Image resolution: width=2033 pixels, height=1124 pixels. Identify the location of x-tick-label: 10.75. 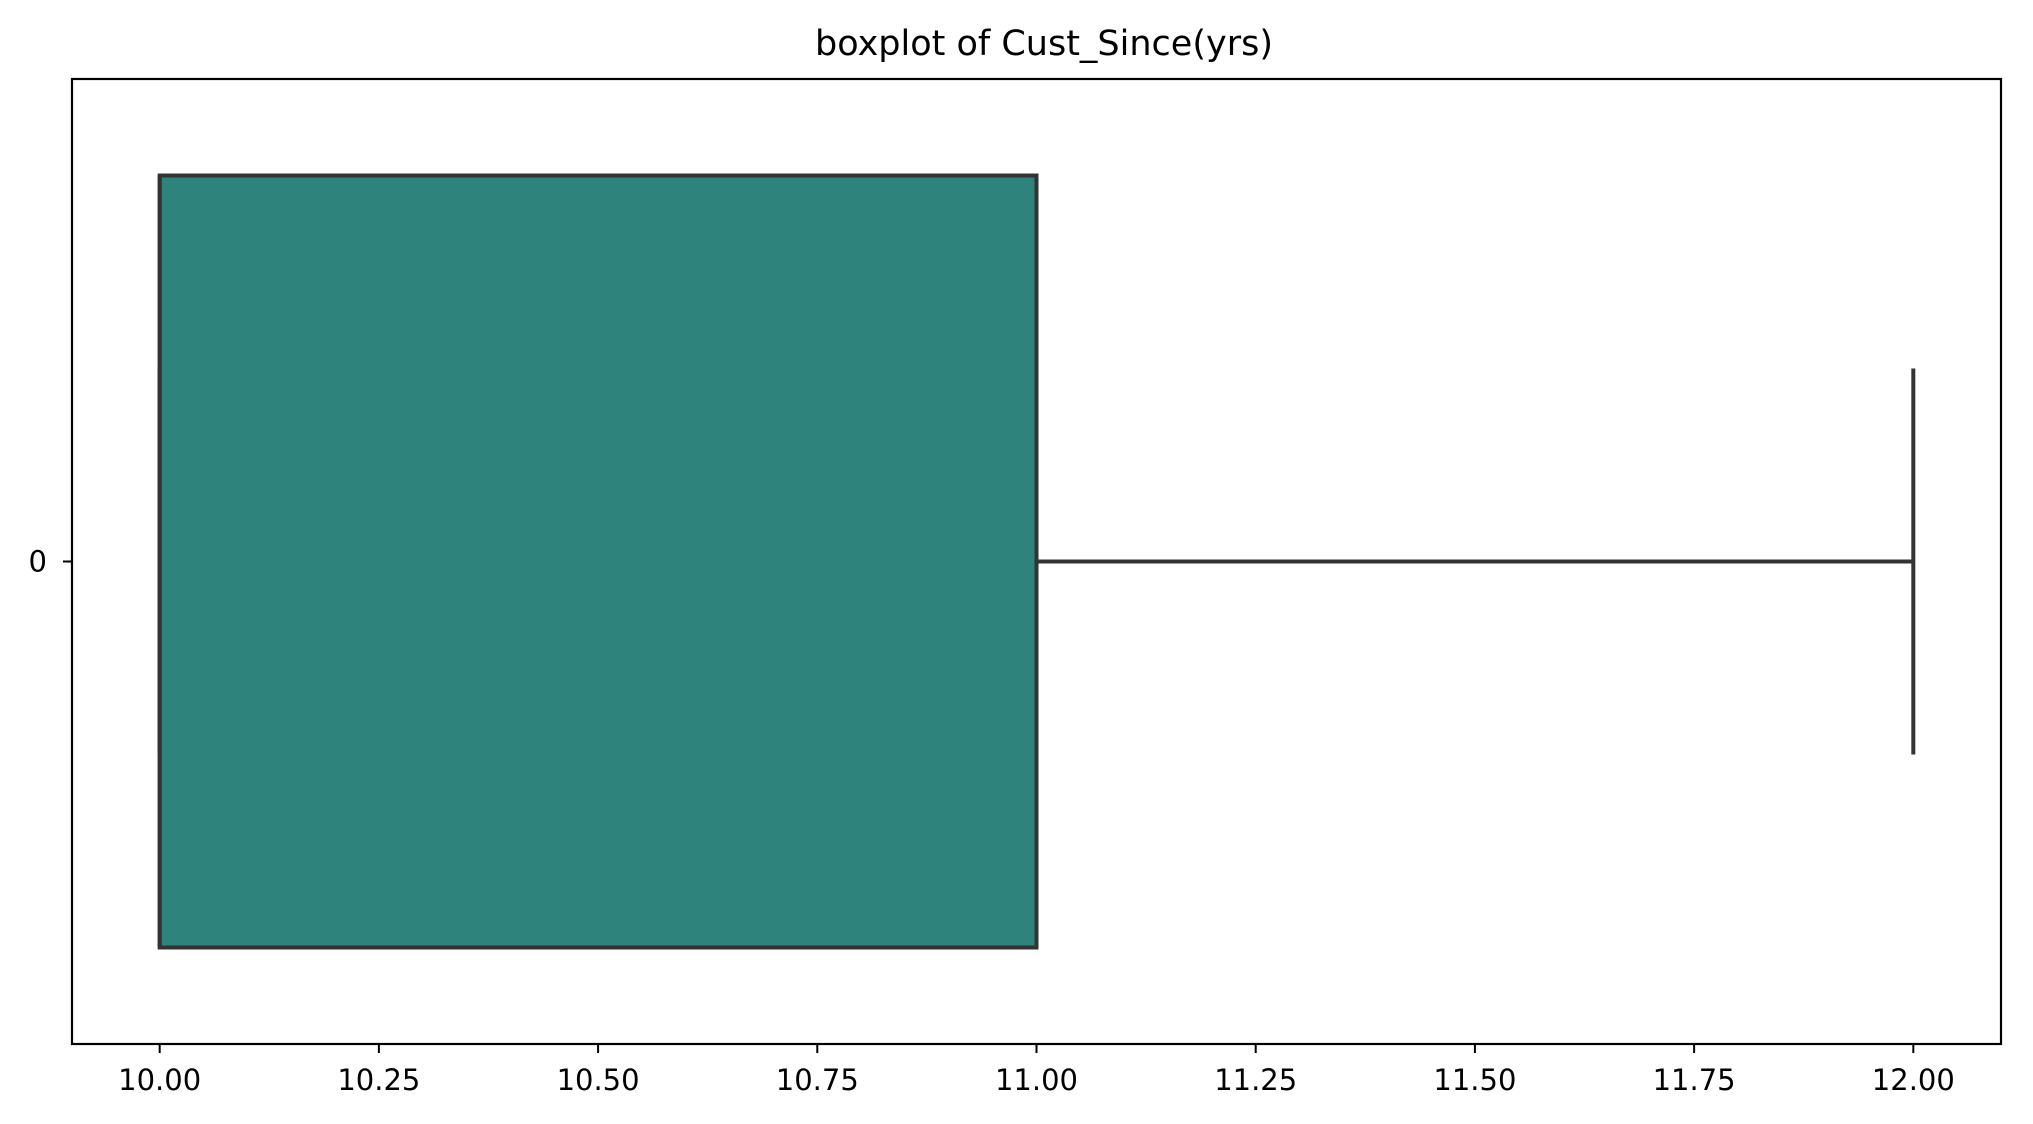
(817, 1080).